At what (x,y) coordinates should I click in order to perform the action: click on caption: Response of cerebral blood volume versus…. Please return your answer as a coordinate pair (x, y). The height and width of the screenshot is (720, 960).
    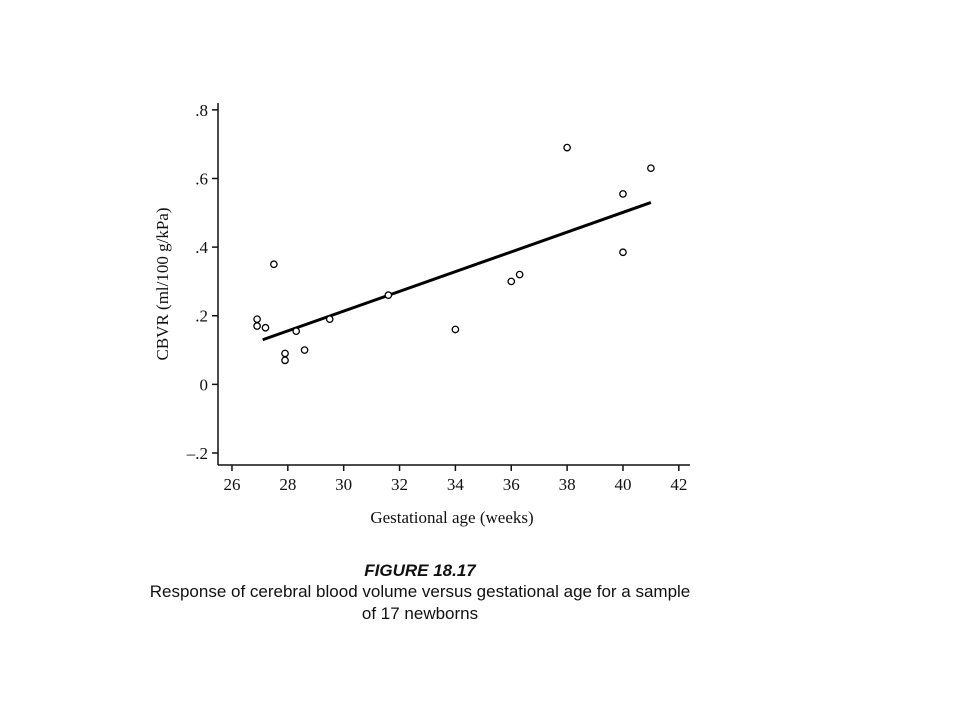
    Looking at the image, I should click on (420, 591).